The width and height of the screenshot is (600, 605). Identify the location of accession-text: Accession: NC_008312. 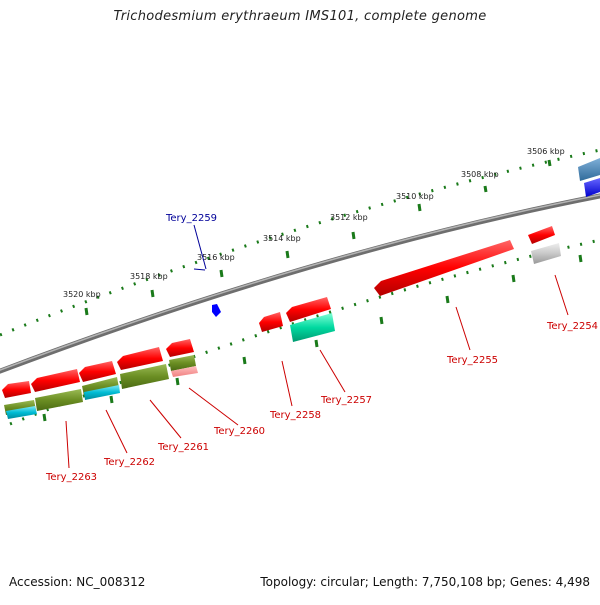
(77, 582).